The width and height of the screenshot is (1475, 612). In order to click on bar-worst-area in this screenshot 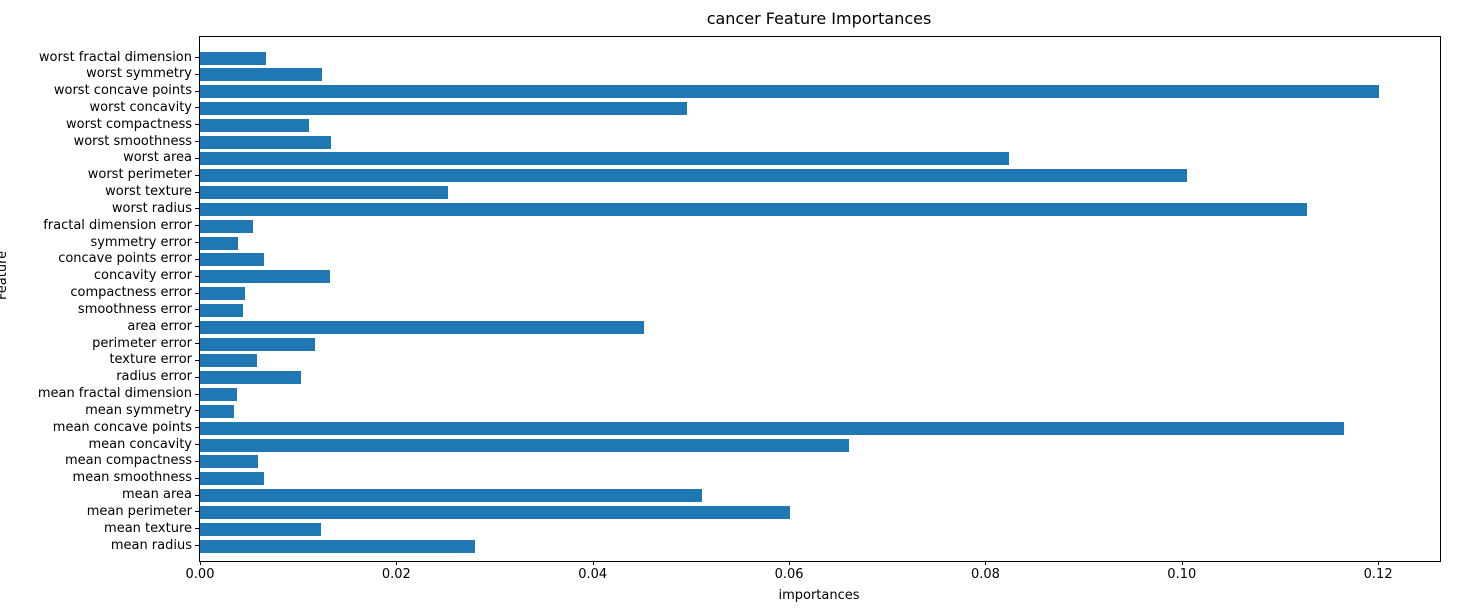, I will do `click(604, 159)`.